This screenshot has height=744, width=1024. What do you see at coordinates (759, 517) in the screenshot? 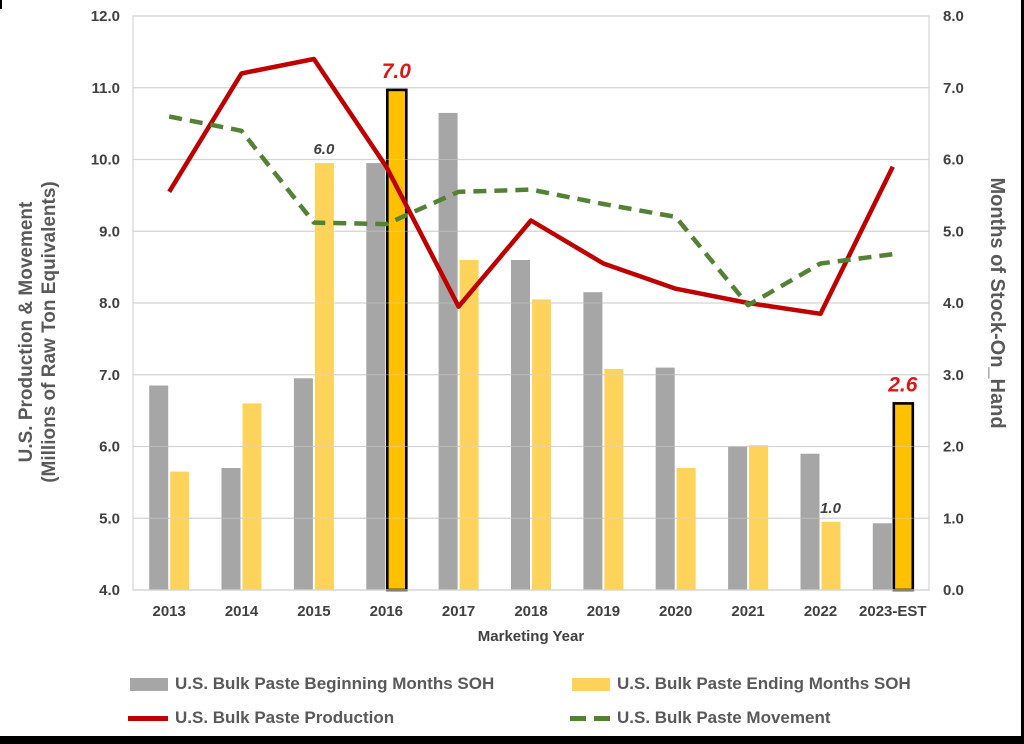
I see `bar-ending-2021` at bounding box center [759, 517].